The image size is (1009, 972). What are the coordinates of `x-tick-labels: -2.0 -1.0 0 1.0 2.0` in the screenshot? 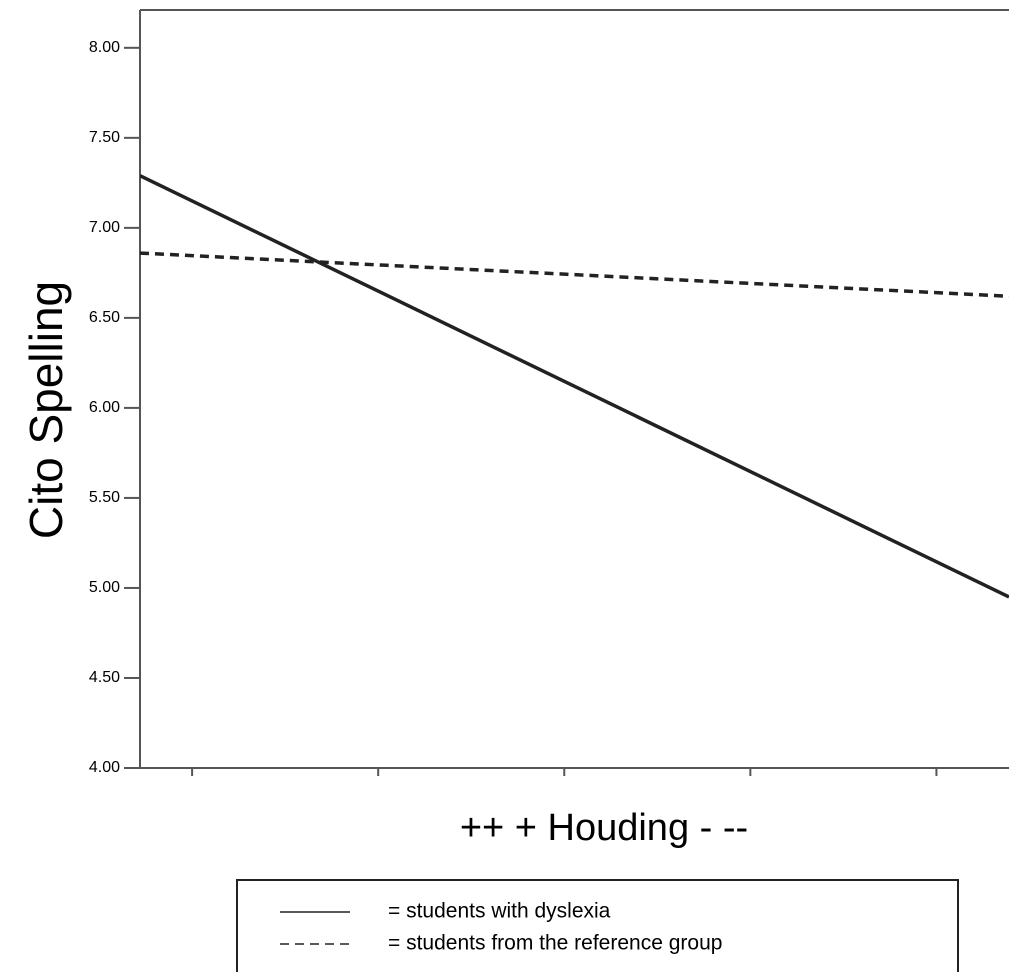 It's located at (562, 799).